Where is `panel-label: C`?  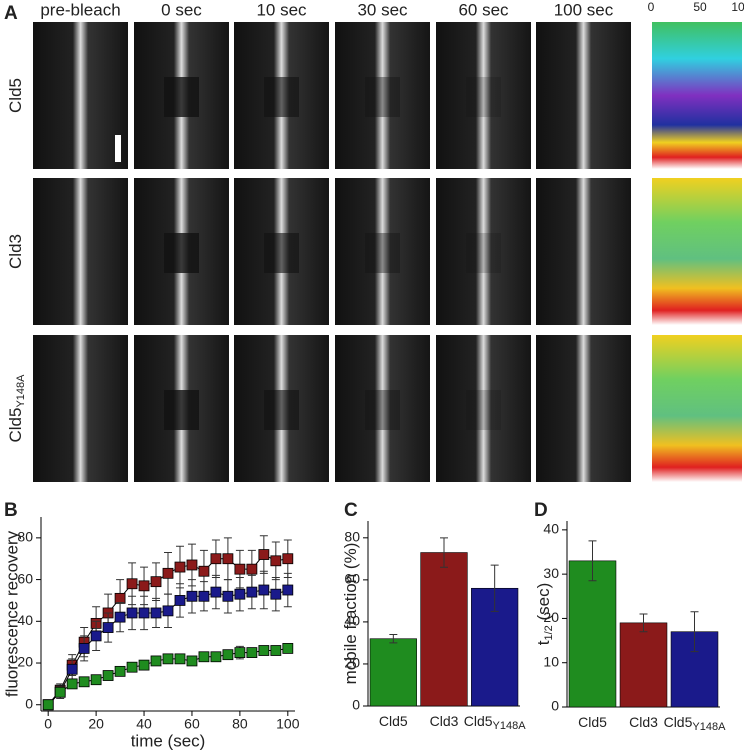 panel-label: C is located at coordinates (351, 510).